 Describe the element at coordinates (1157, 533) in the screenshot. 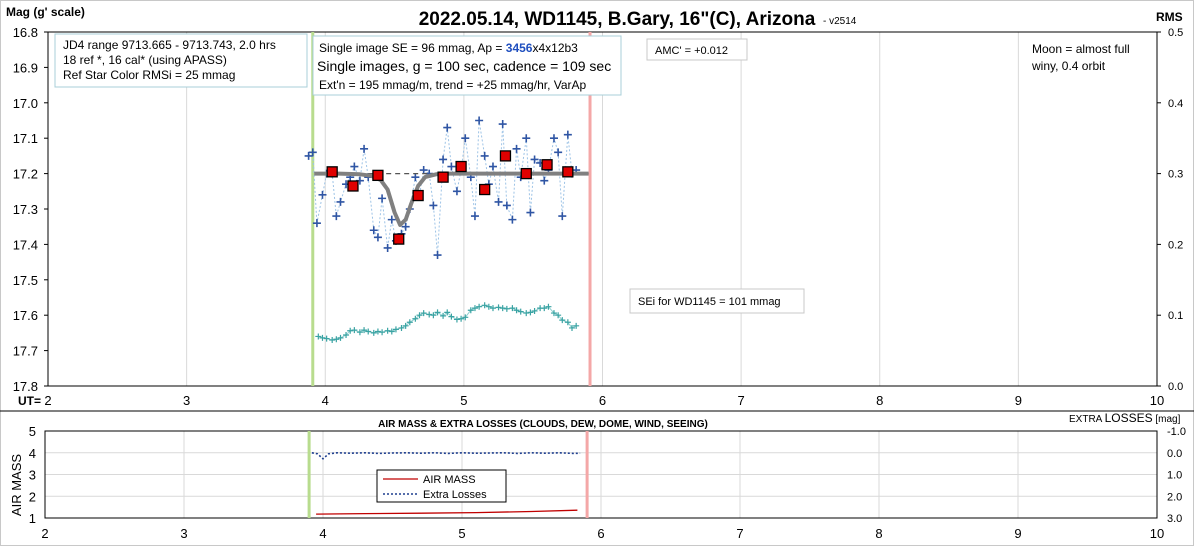

I see `bottom-x-tick-label: 10` at that location.